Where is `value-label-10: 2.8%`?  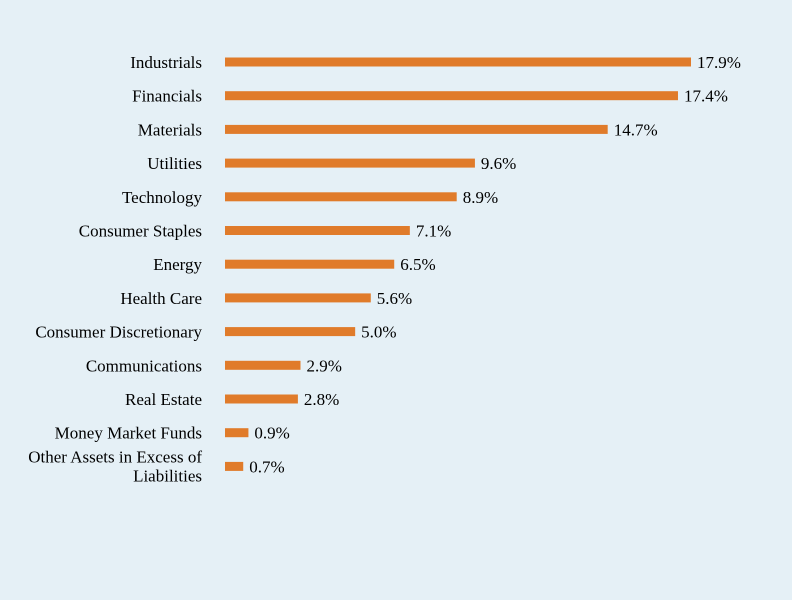 value-label-10: 2.8% is located at coordinates (321, 399).